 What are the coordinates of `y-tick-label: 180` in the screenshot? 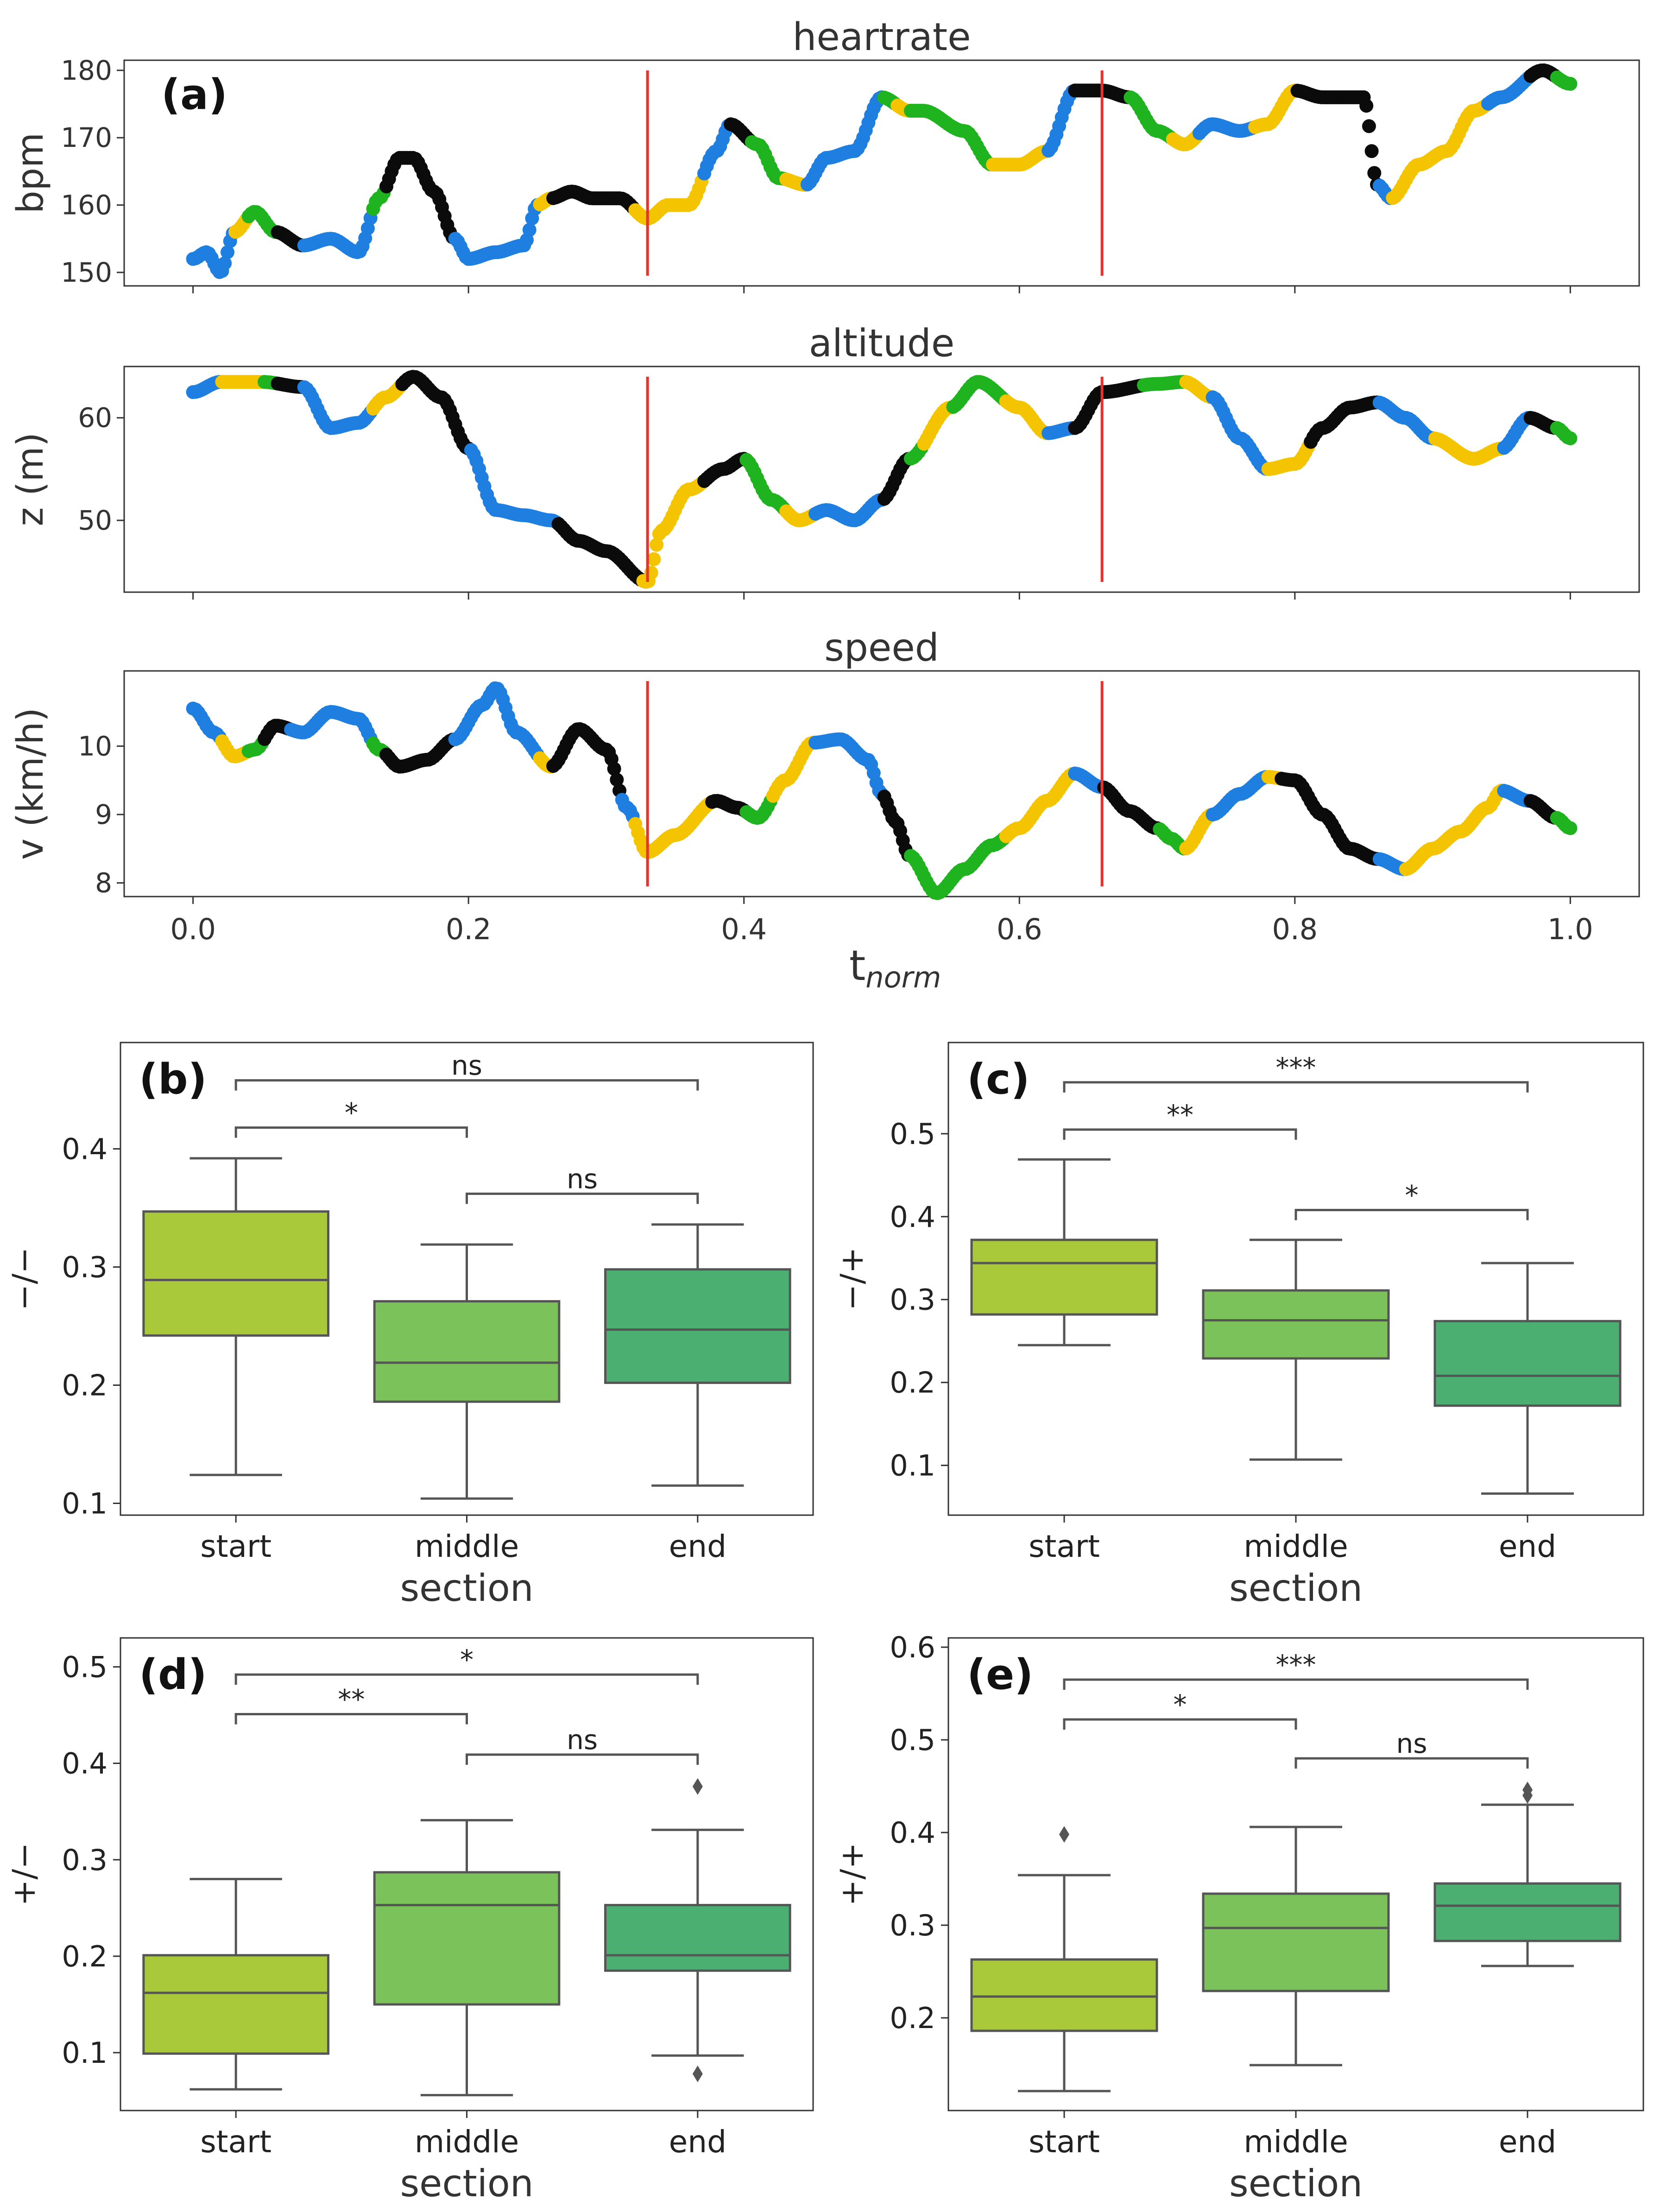 It's located at (86, 70).